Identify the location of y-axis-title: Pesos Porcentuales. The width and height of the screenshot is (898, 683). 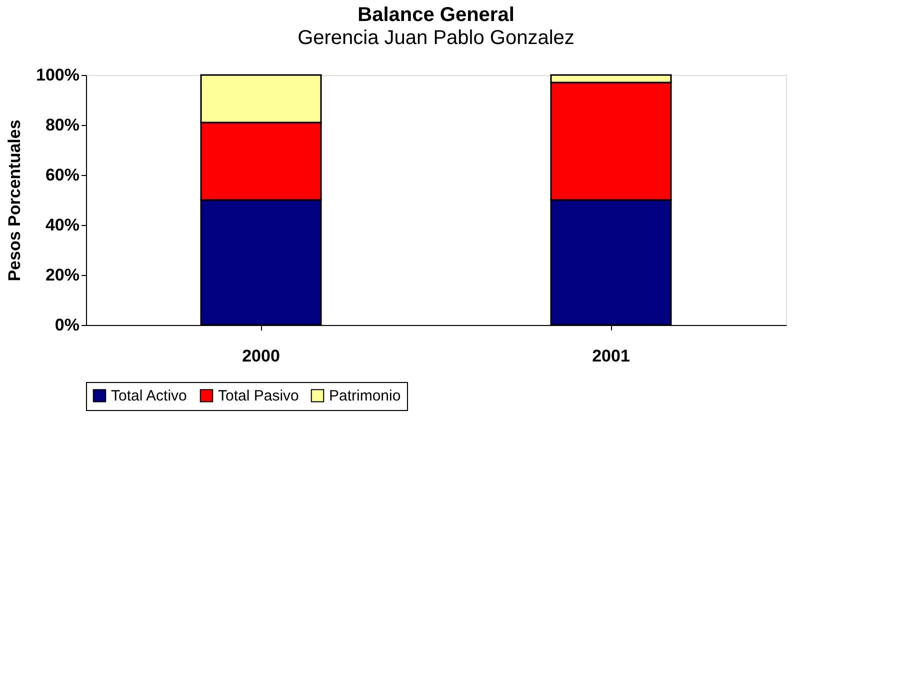
(14, 201).